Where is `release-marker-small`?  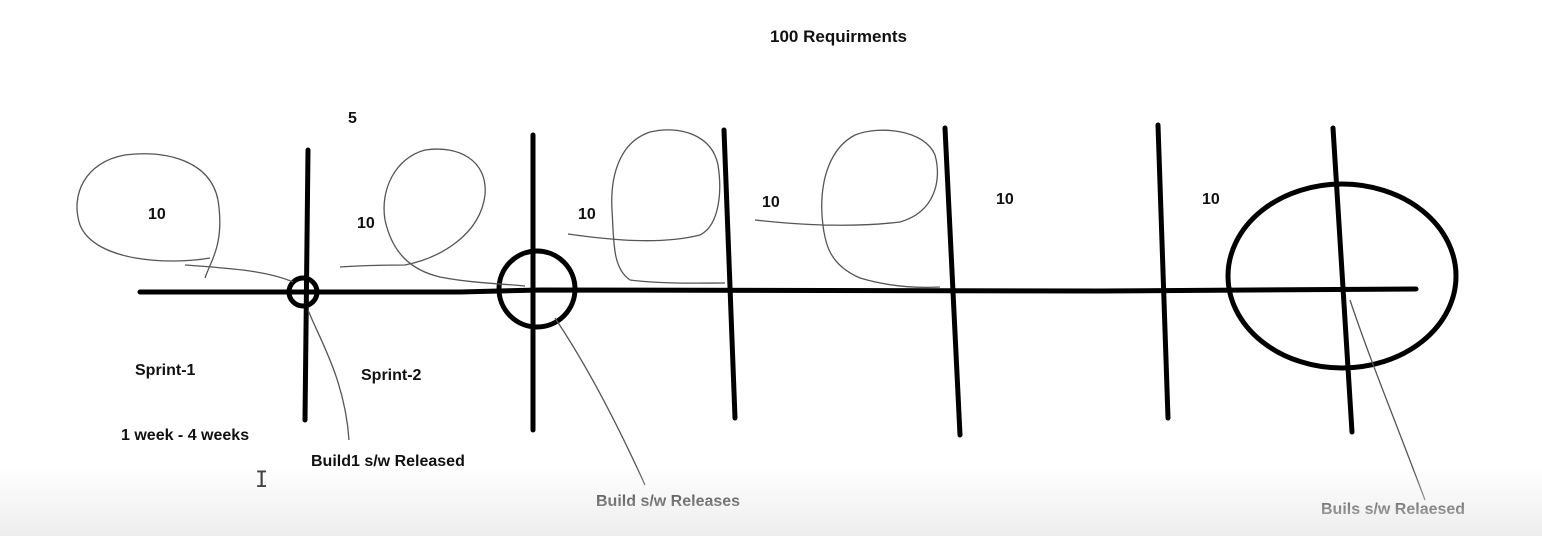
release-marker-small is located at coordinates (303, 292).